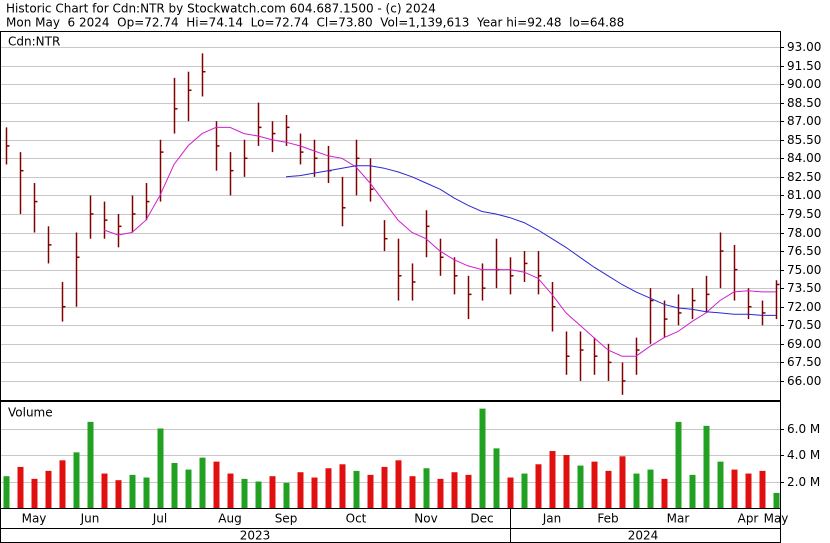  What do you see at coordinates (804, 381) in the screenshot?
I see `y-tick-label: 66.00` at bounding box center [804, 381].